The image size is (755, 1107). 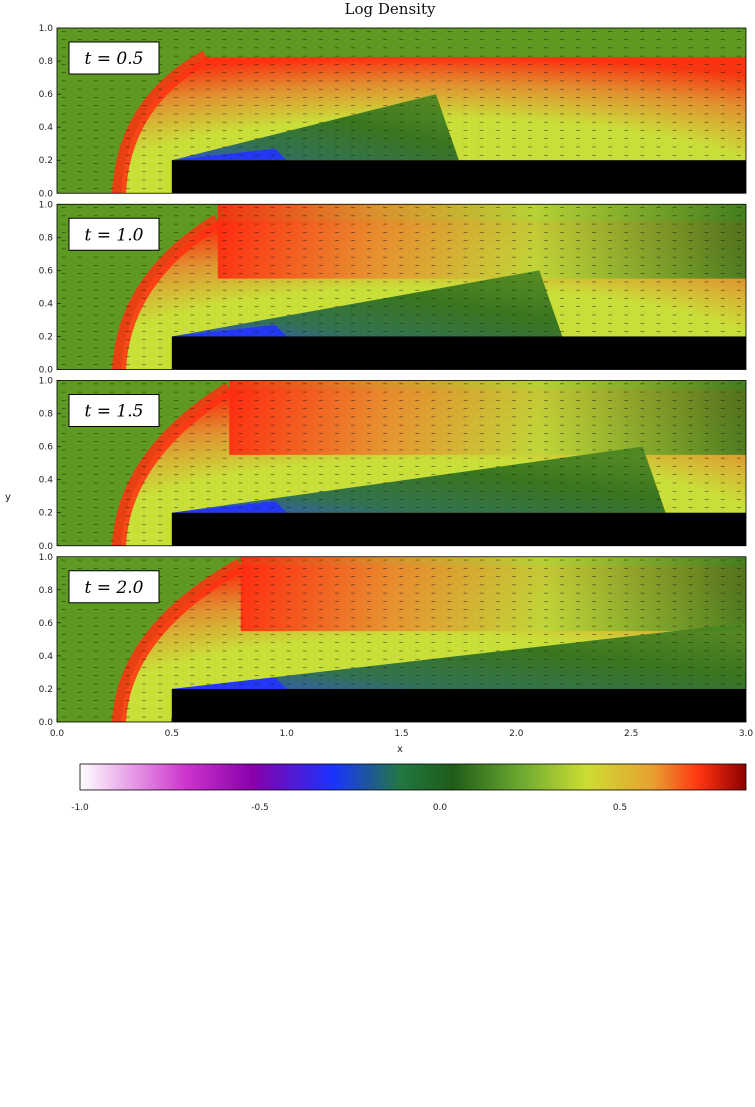 What do you see at coordinates (746, 734) in the screenshot?
I see `x-tick-label: 3.0` at bounding box center [746, 734].